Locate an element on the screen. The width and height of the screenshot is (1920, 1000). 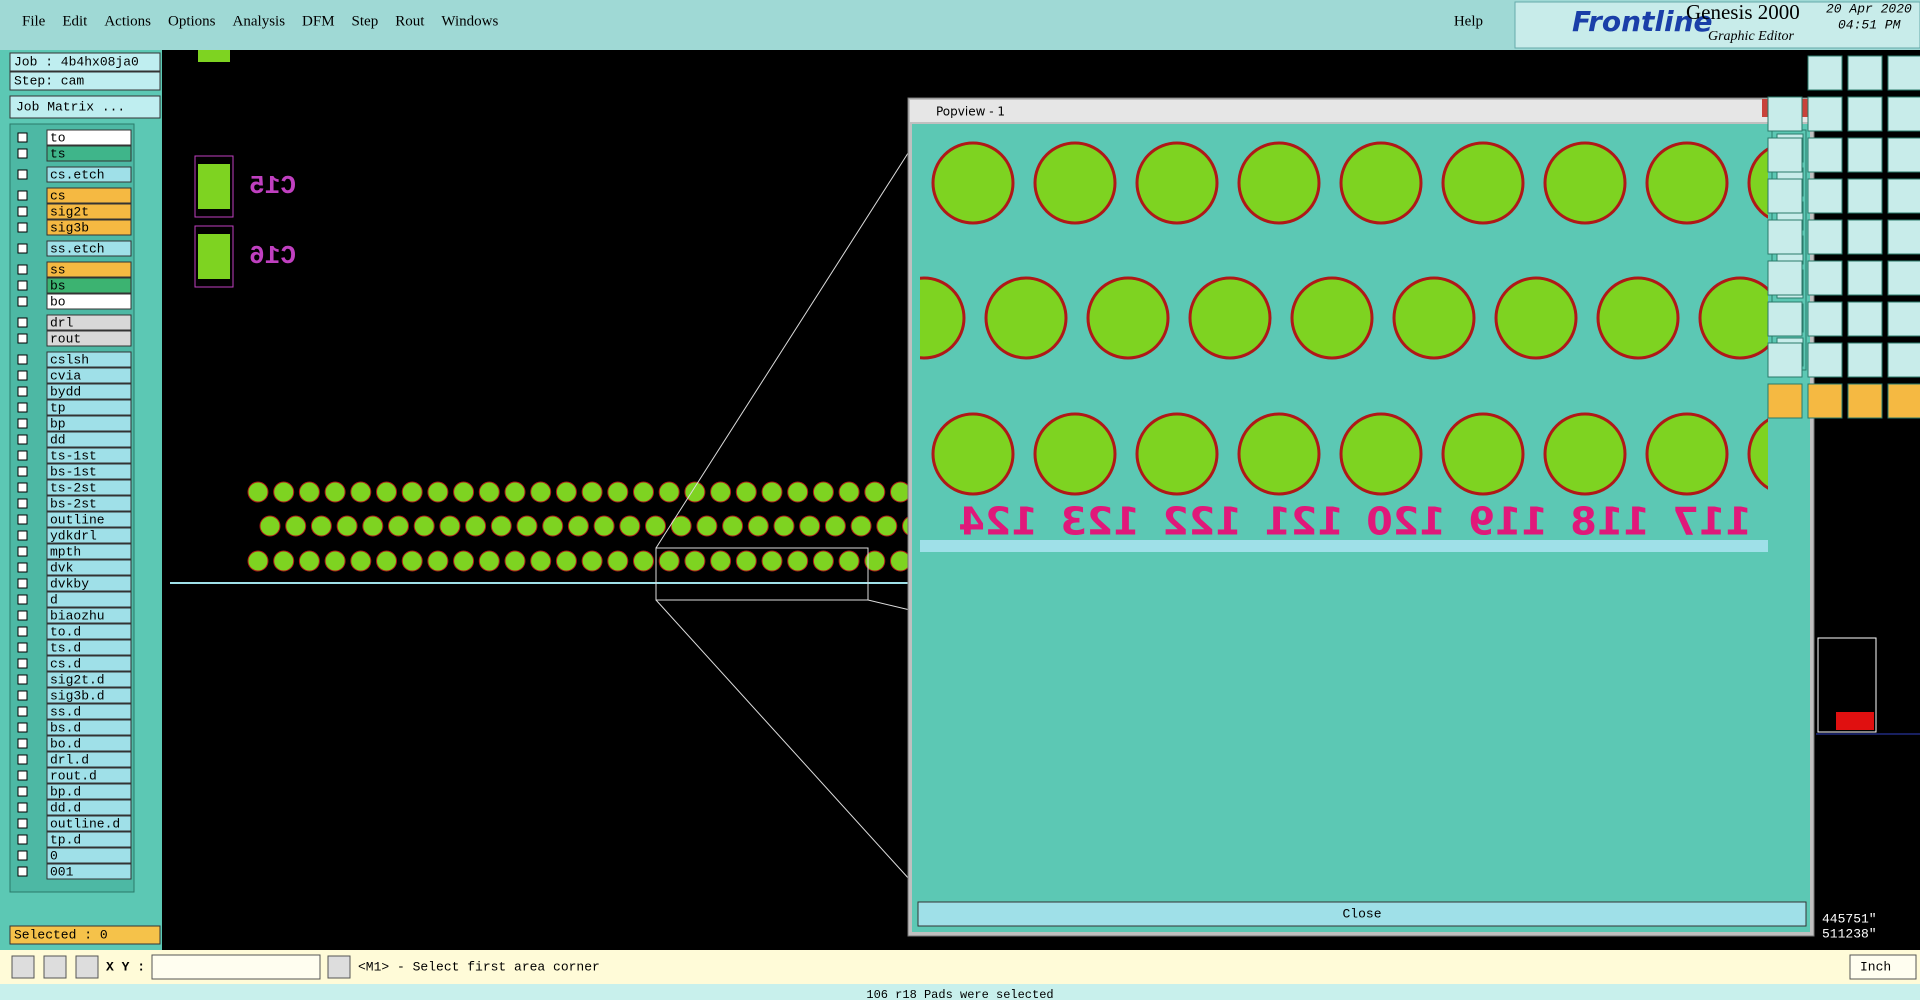
menu-item: Windows is located at coordinates (469, 21).